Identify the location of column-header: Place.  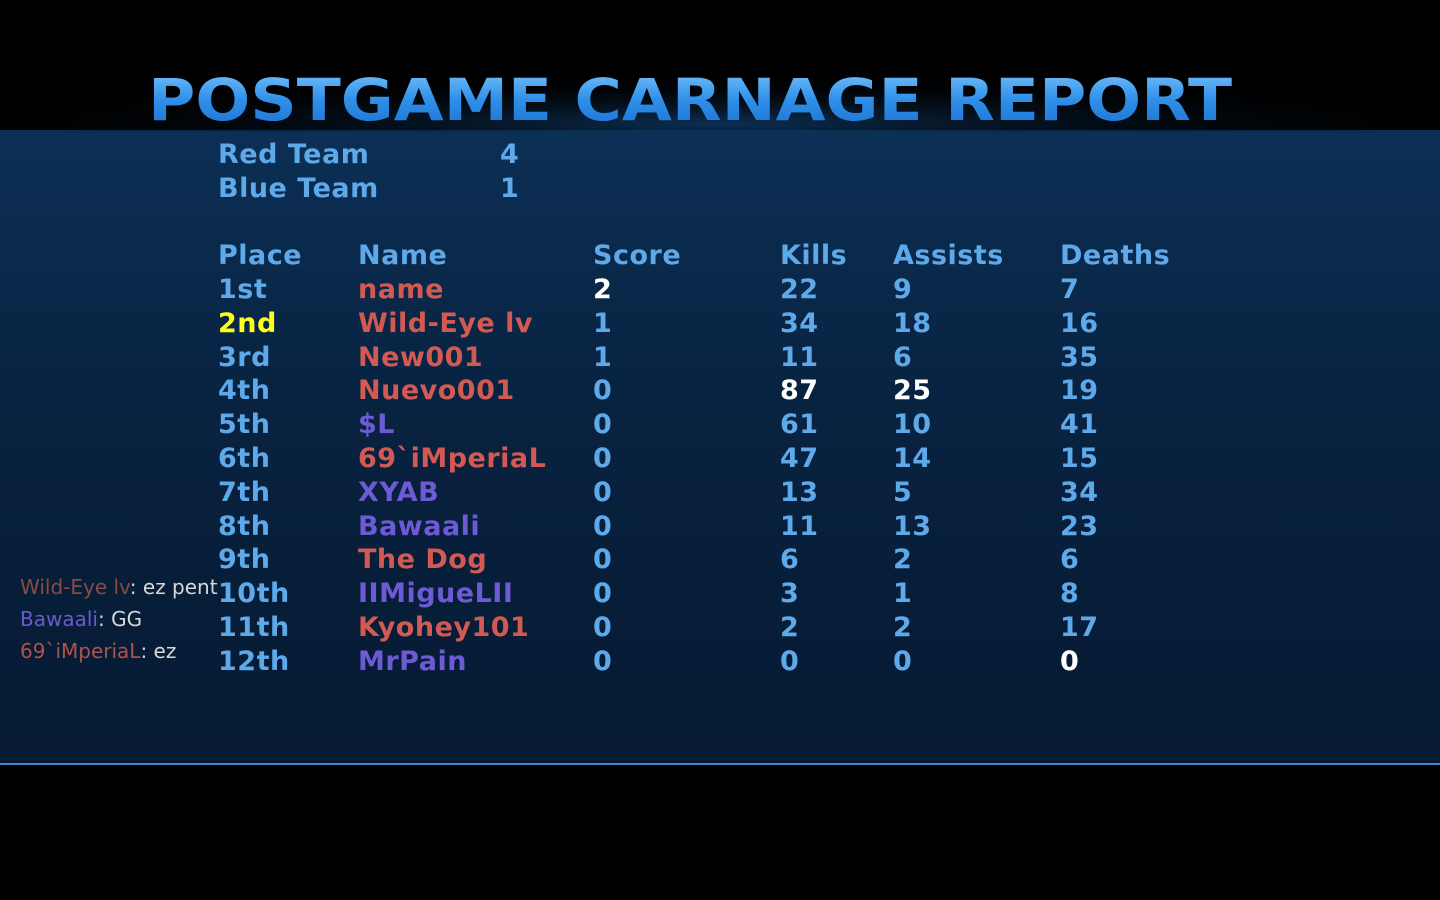
(260, 255).